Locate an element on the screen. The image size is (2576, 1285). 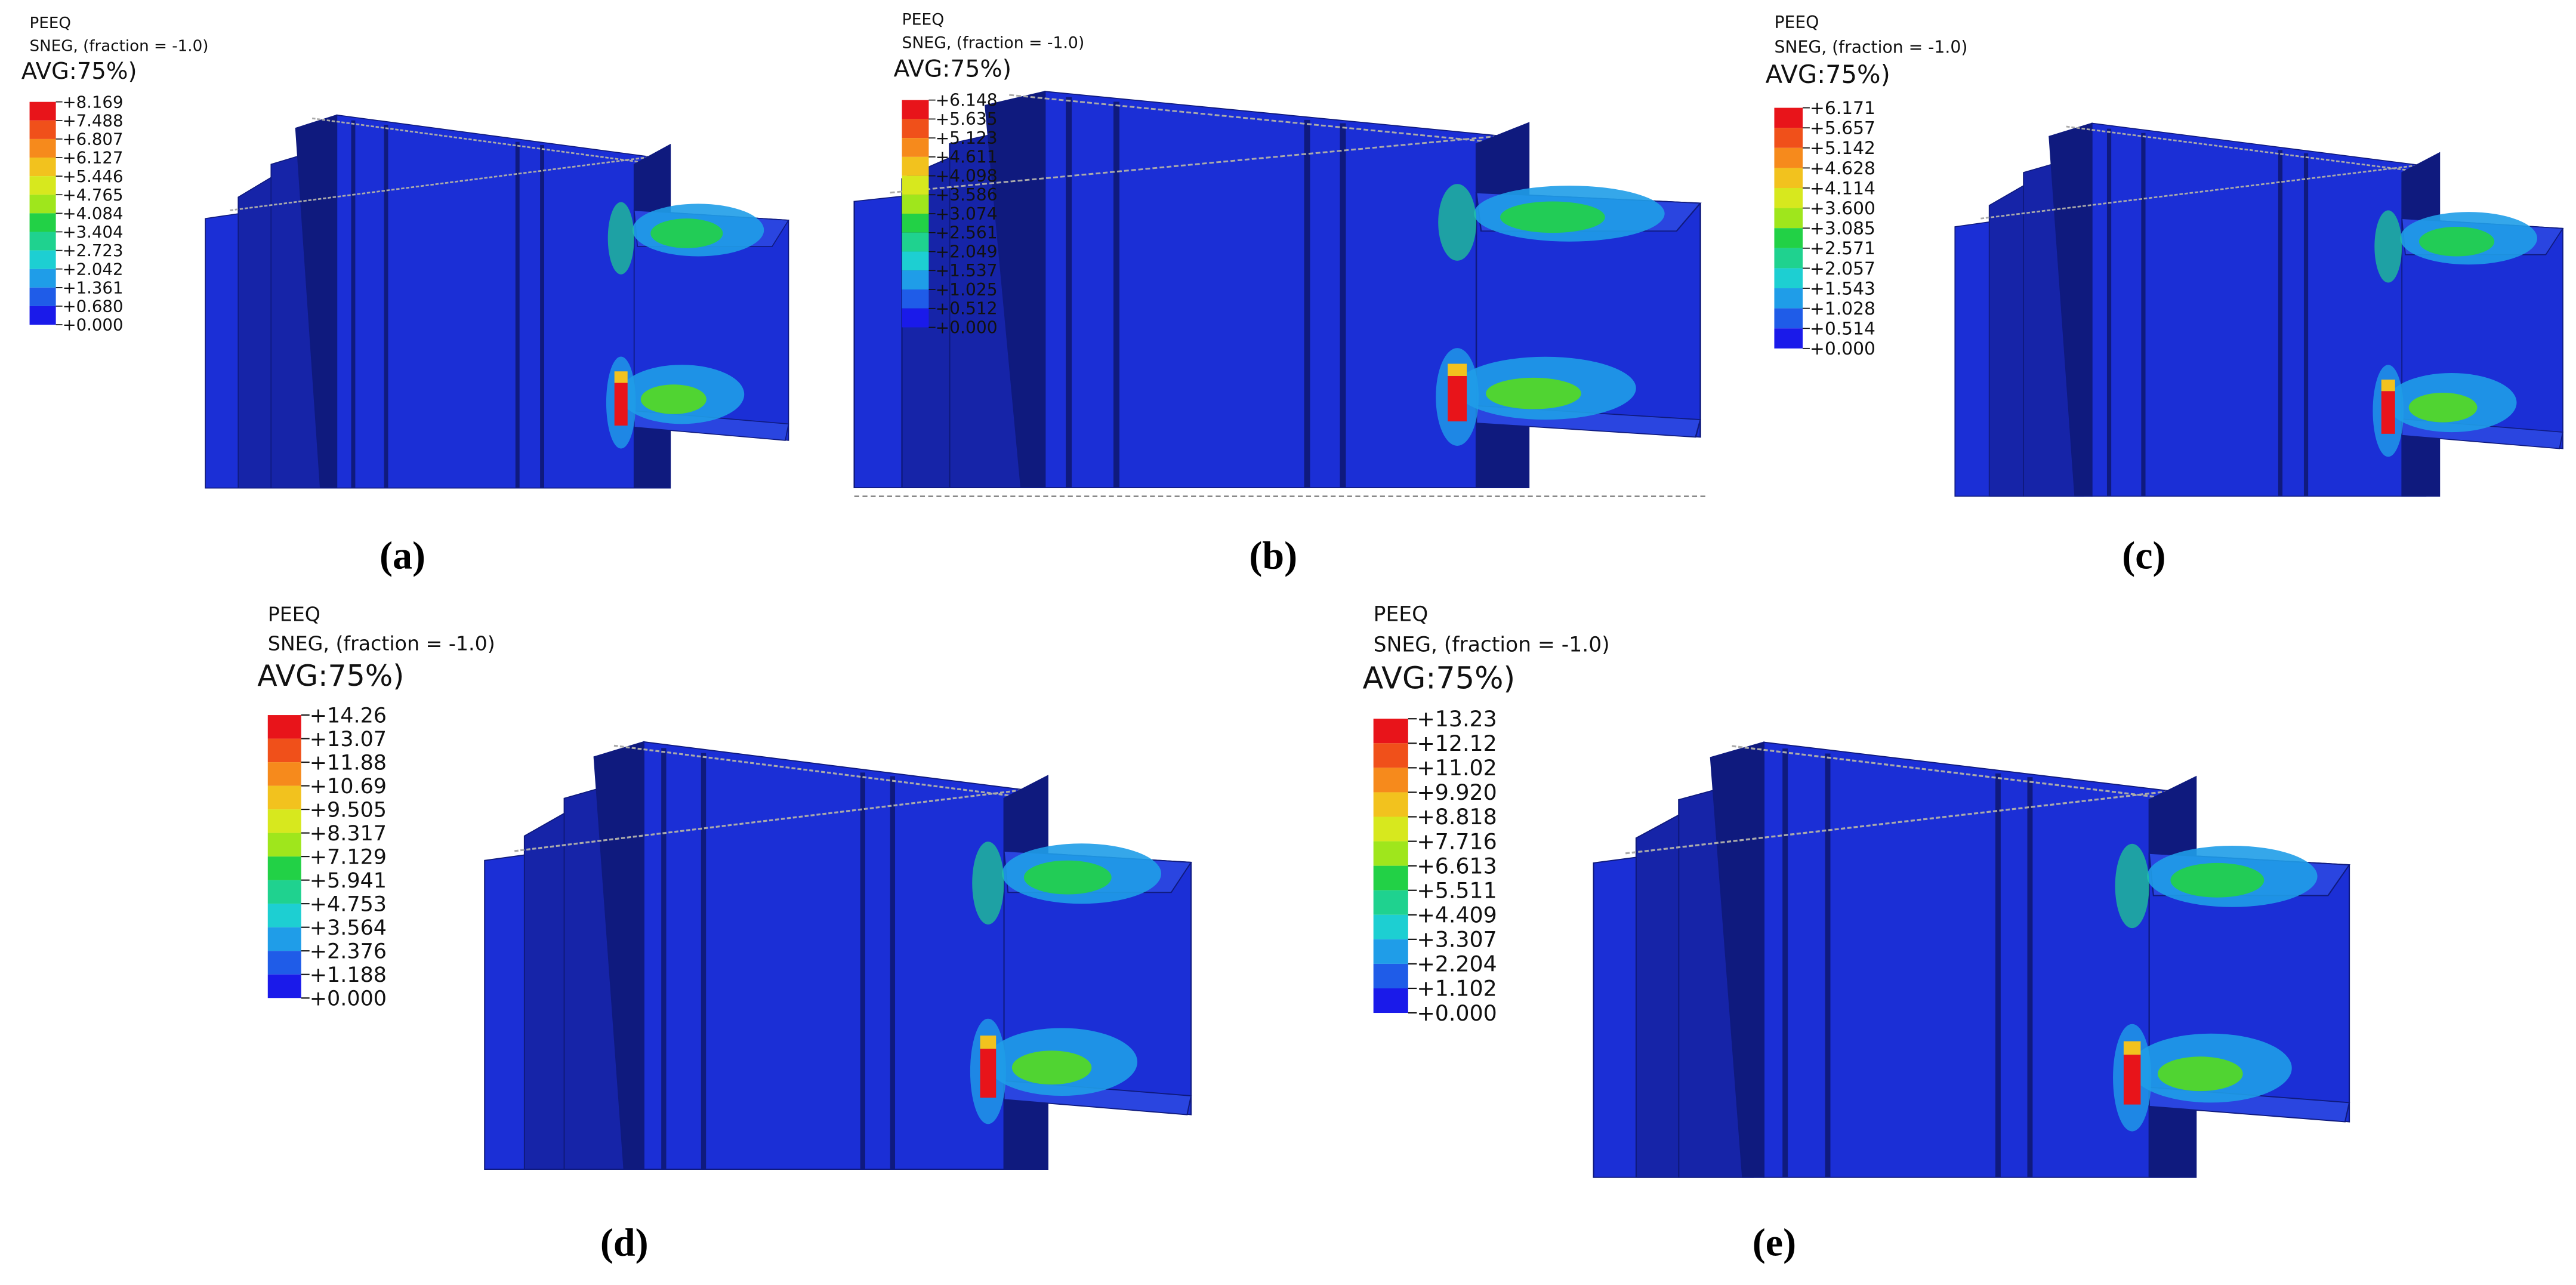
legend-value: +13.23 is located at coordinates (1457, 719).